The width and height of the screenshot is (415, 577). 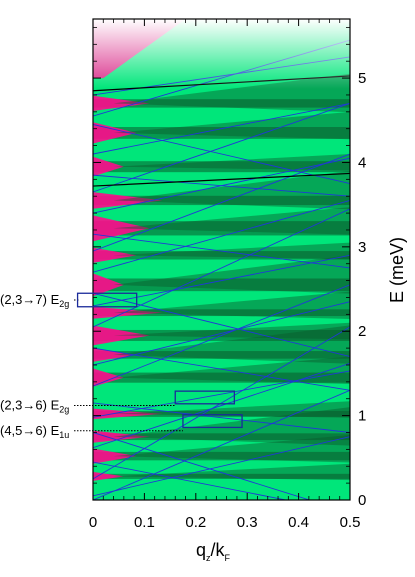 I want to click on x-tick-label: 0.3, so click(x=247, y=522).